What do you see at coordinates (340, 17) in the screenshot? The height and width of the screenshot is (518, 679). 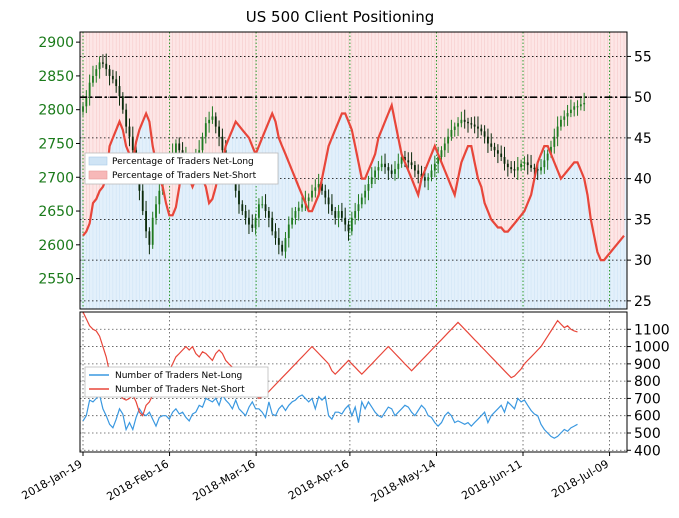 I see `chart-title: US 500 Client Positioning` at bounding box center [340, 17].